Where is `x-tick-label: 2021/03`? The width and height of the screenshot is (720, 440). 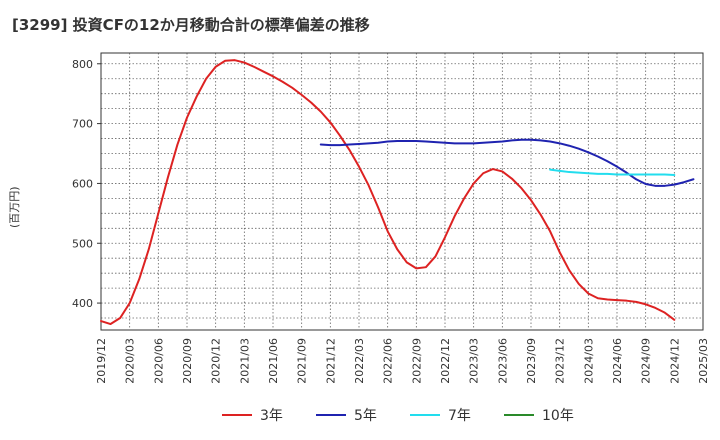
x-tick-label: 2021/03 is located at coordinates (244, 361).